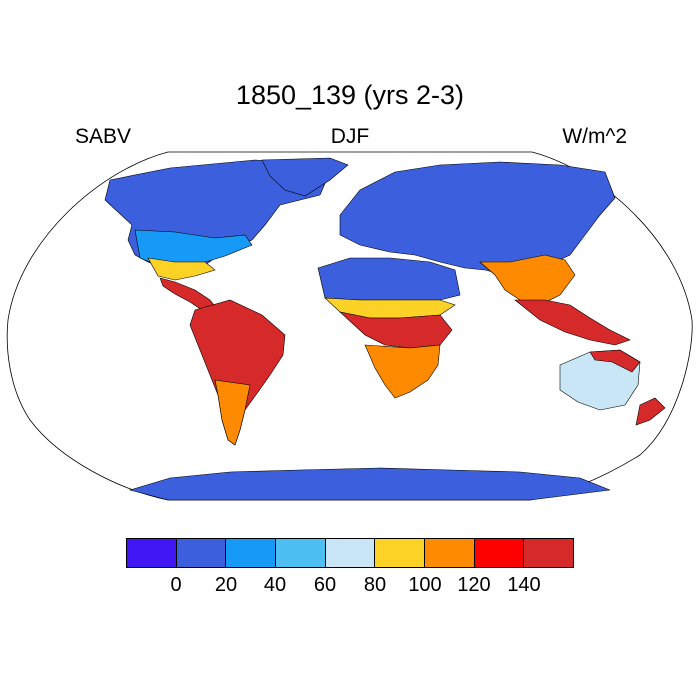 This screenshot has width=700, height=700. What do you see at coordinates (369, 484) in the screenshot?
I see `antarctica` at bounding box center [369, 484].